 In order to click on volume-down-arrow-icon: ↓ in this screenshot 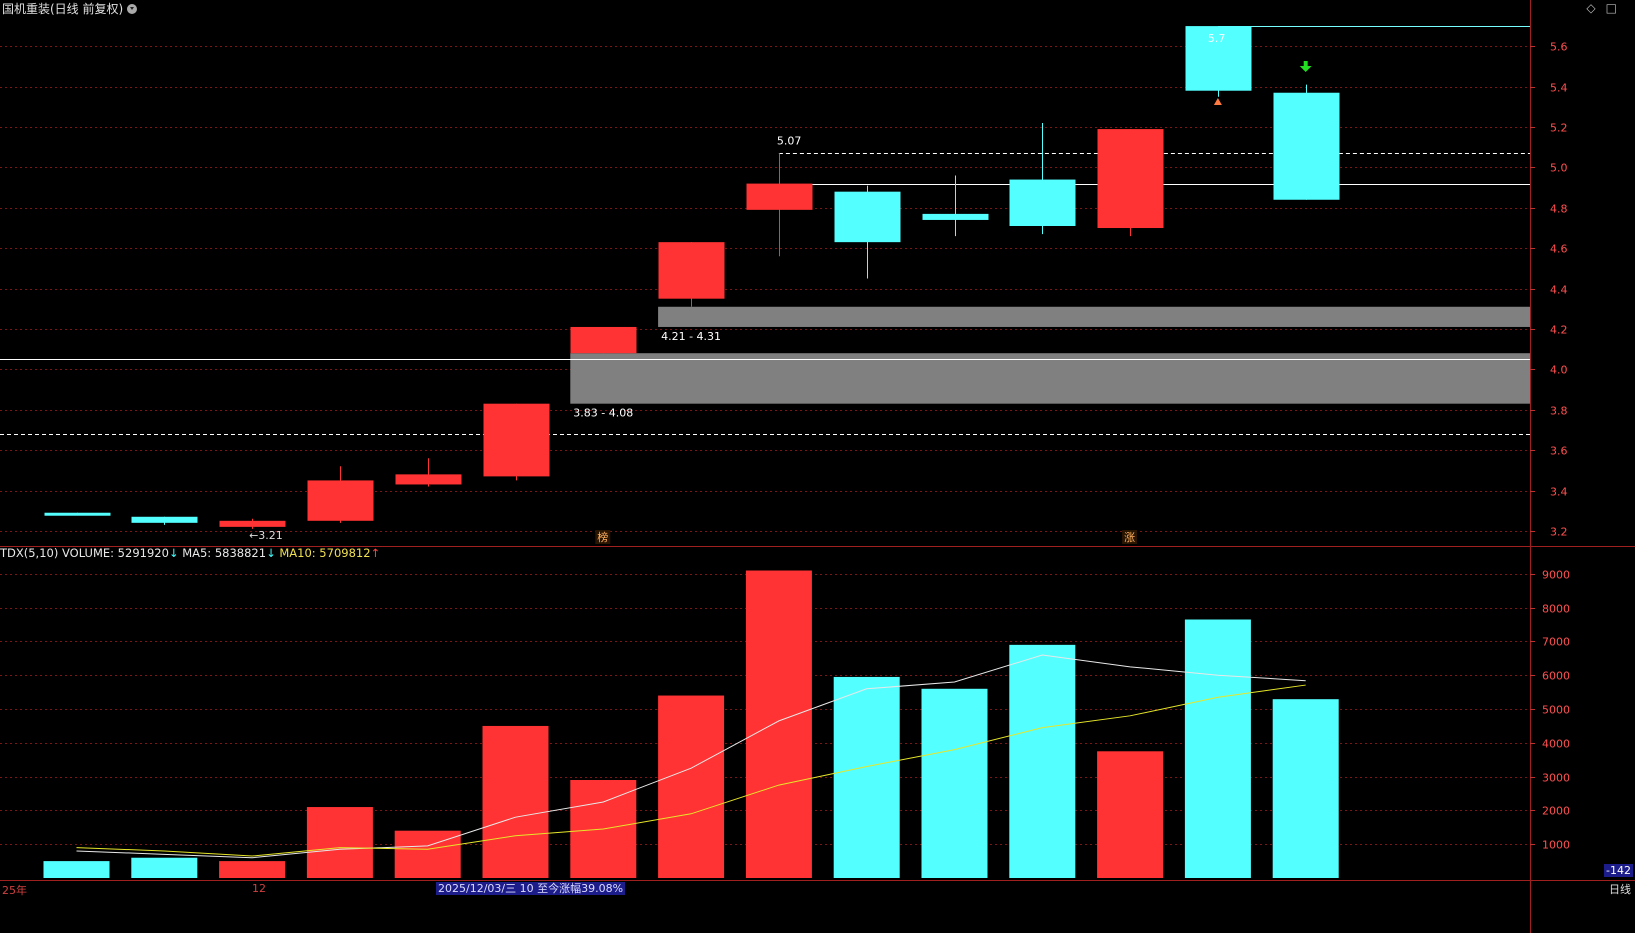, I will do `click(173, 553)`.